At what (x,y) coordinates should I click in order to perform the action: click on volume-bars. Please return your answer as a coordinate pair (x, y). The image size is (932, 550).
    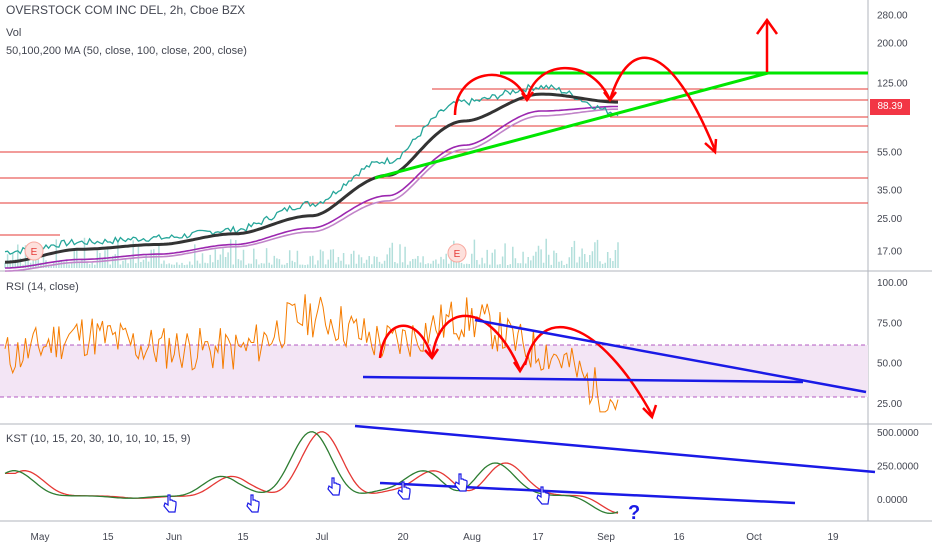
    Looking at the image, I should click on (311, 252).